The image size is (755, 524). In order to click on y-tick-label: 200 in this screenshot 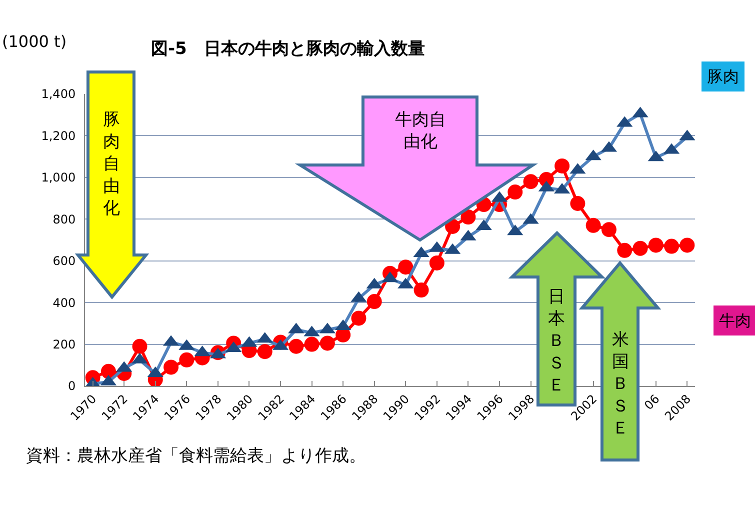, I will do `click(64, 344)`.